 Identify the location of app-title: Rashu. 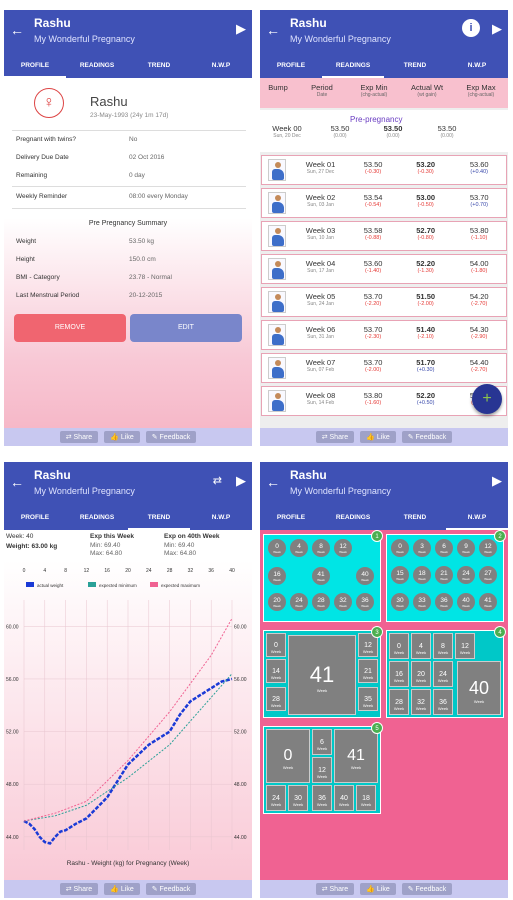
(308, 475).